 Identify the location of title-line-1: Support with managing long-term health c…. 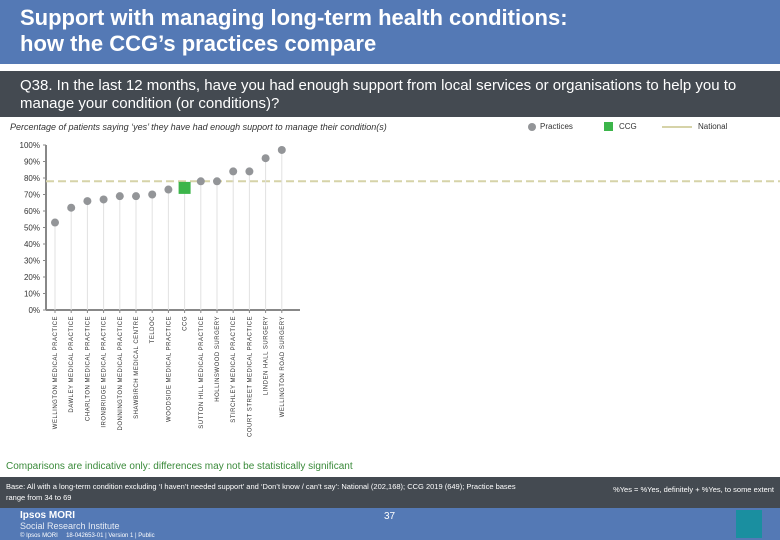
(294, 17).